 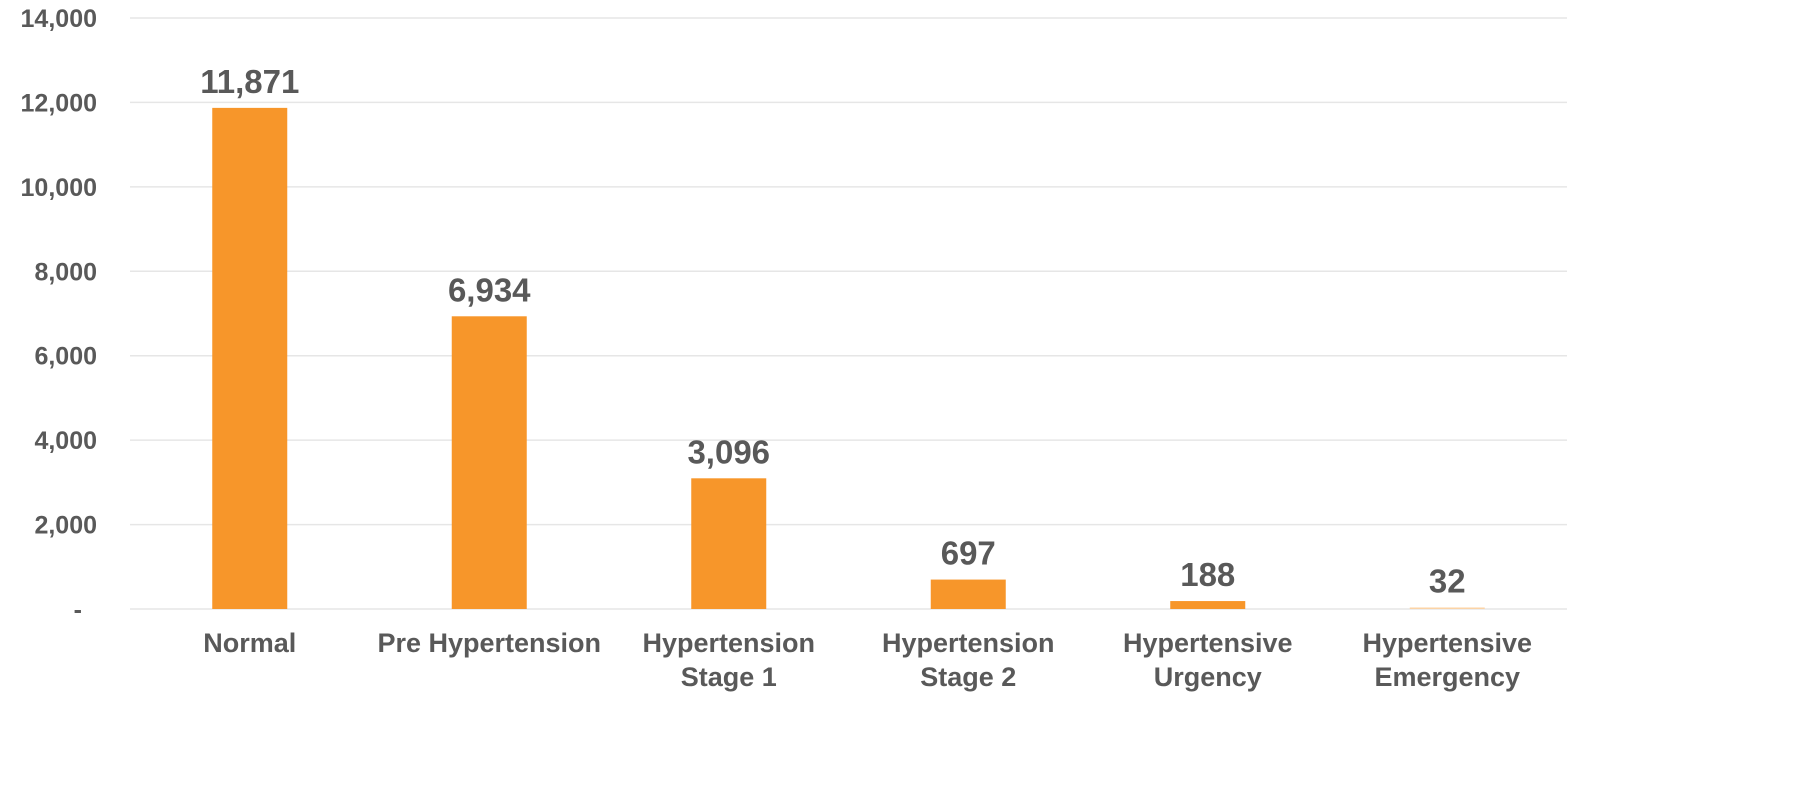 What do you see at coordinates (65, 357) in the screenshot?
I see `y-tick-label: 6,000` at bounding box center [65, 357].